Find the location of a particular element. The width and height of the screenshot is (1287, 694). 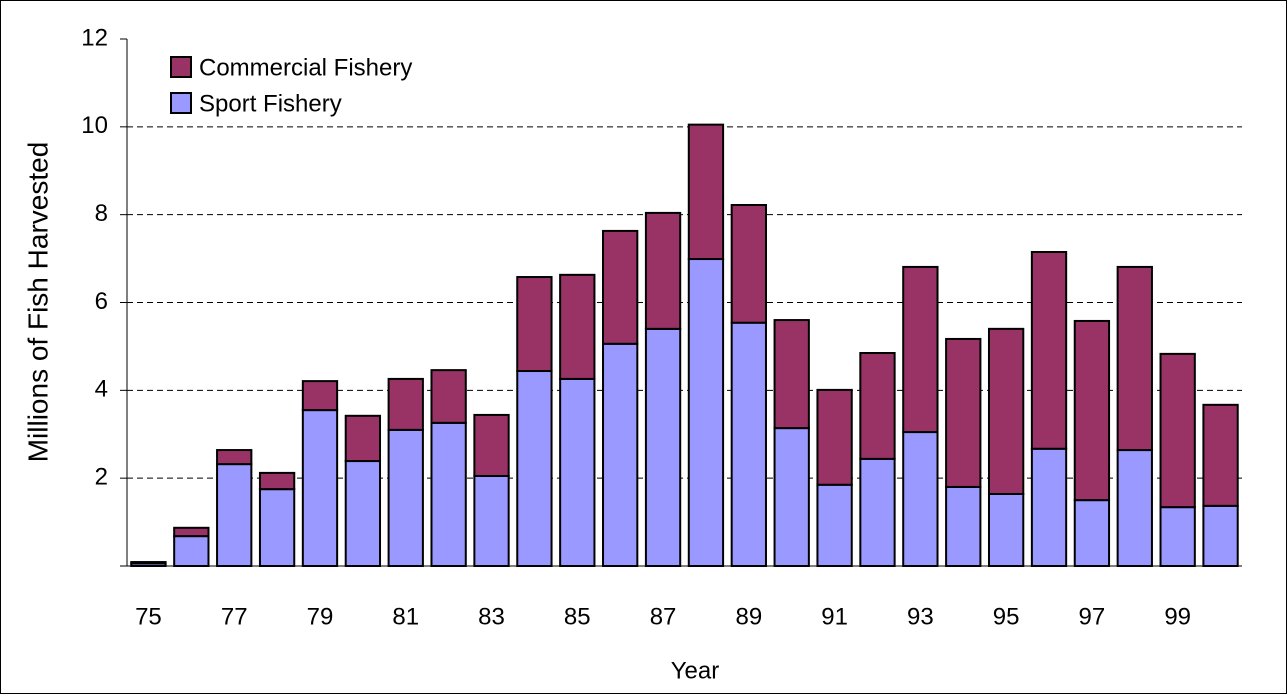

y-tick-label: 12 is located at coordinates (94, 37).